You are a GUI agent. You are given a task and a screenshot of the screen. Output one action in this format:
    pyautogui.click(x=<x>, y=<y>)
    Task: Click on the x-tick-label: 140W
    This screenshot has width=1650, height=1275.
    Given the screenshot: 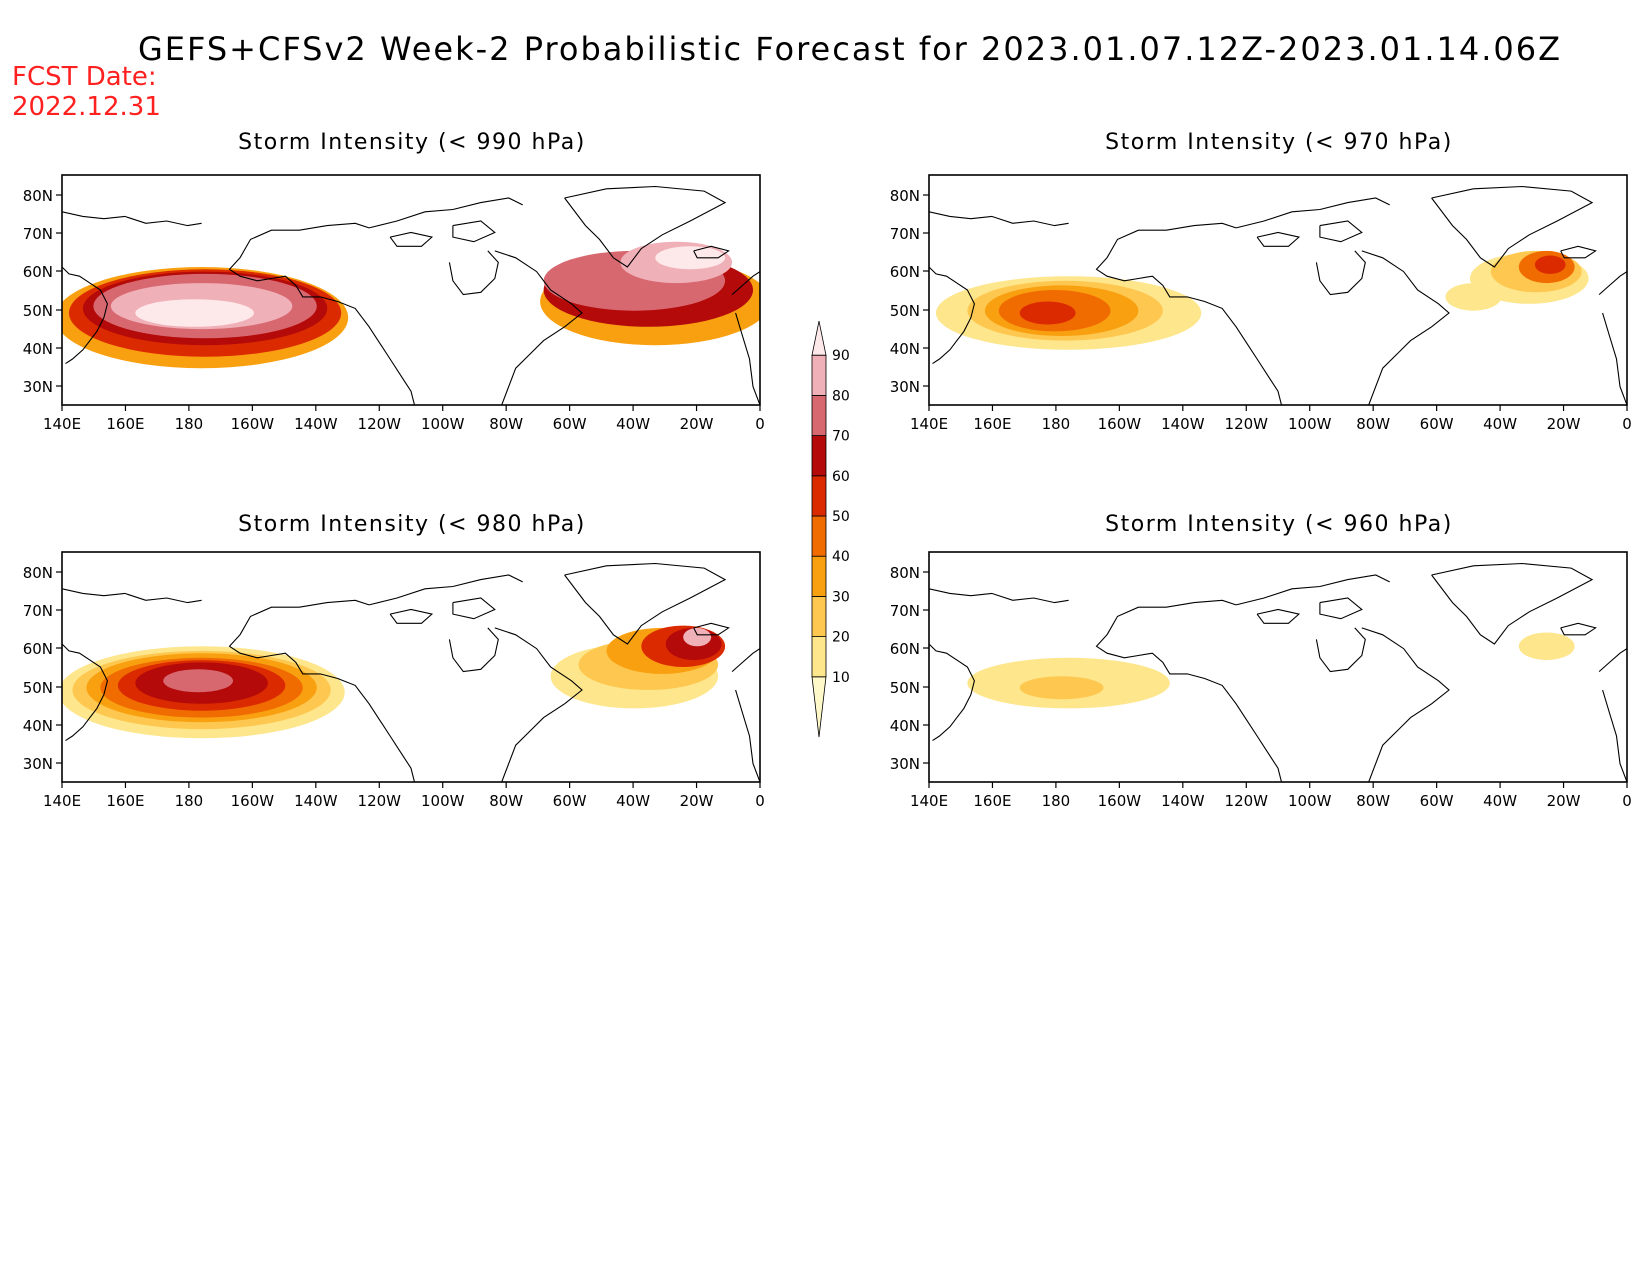 What is the action you would take?
    pyautogui.click(x=316, y=424)
    